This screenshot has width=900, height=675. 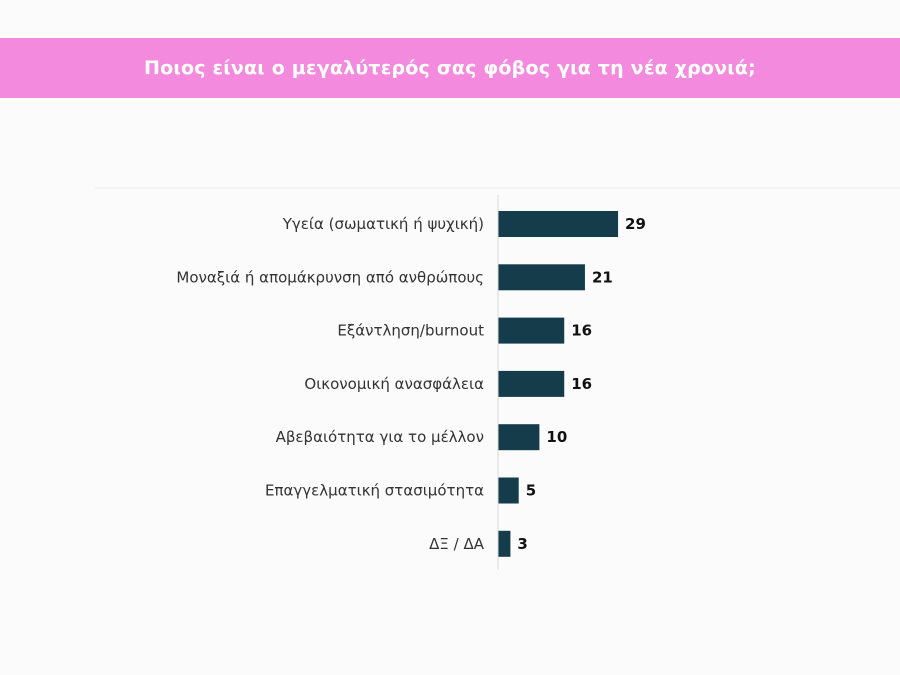 What do you see at coordinates (635, 224) in the screenshot?
I see `value-label-0: 29` at bounding box center [635, 224].